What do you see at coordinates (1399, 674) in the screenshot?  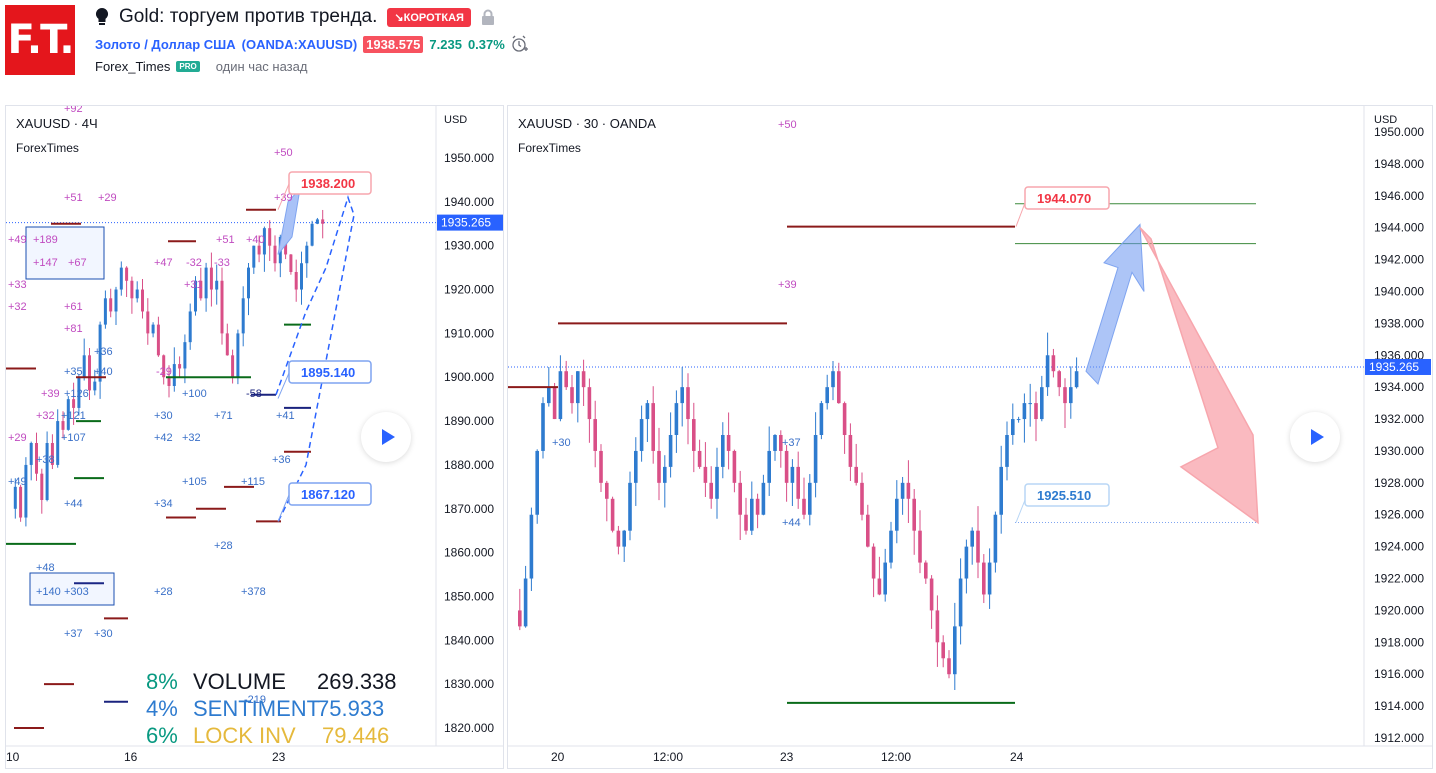 I see `price-tick: 1916.000` at bounding box center [1399, 674].